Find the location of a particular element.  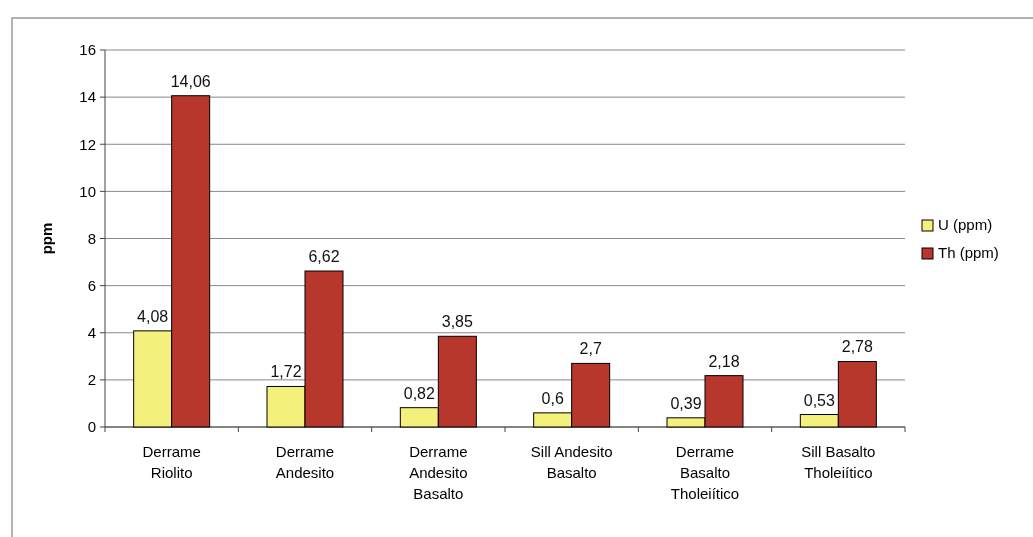

data-label: 4,08 is located at coordinates (153, 316).